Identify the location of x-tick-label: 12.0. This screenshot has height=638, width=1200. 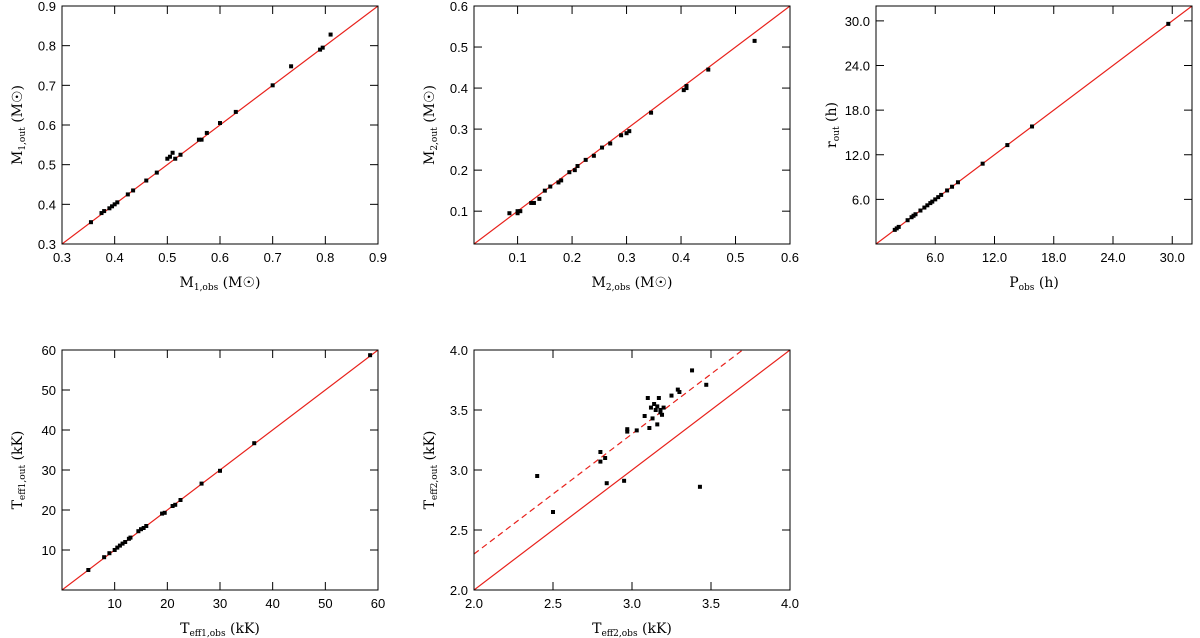
(994, 257).